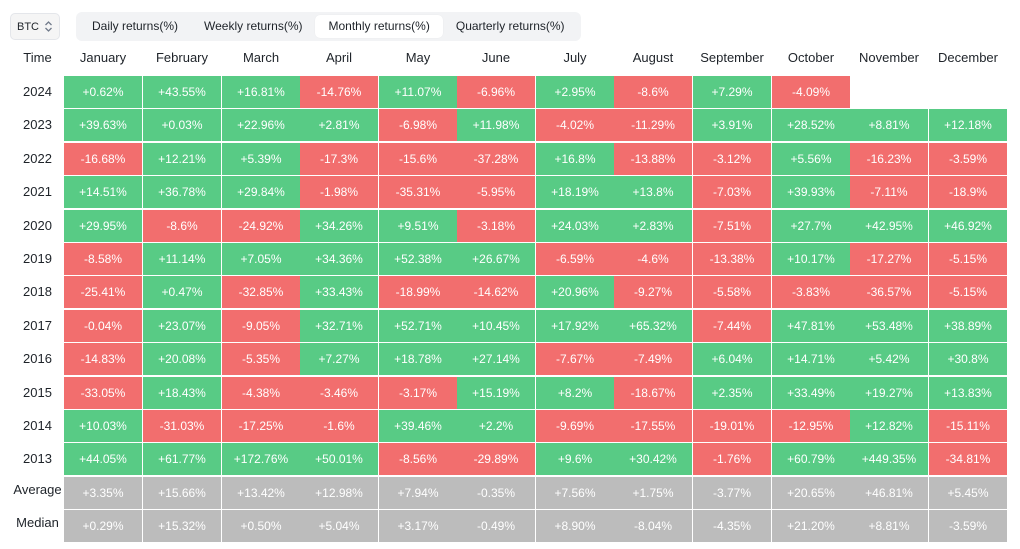 This screenshot has height=549, width=1020. What do you see at coordinates (37, 57) in the screenshot?
I see `time-column-header: Time` at bounding box center [37, 57].